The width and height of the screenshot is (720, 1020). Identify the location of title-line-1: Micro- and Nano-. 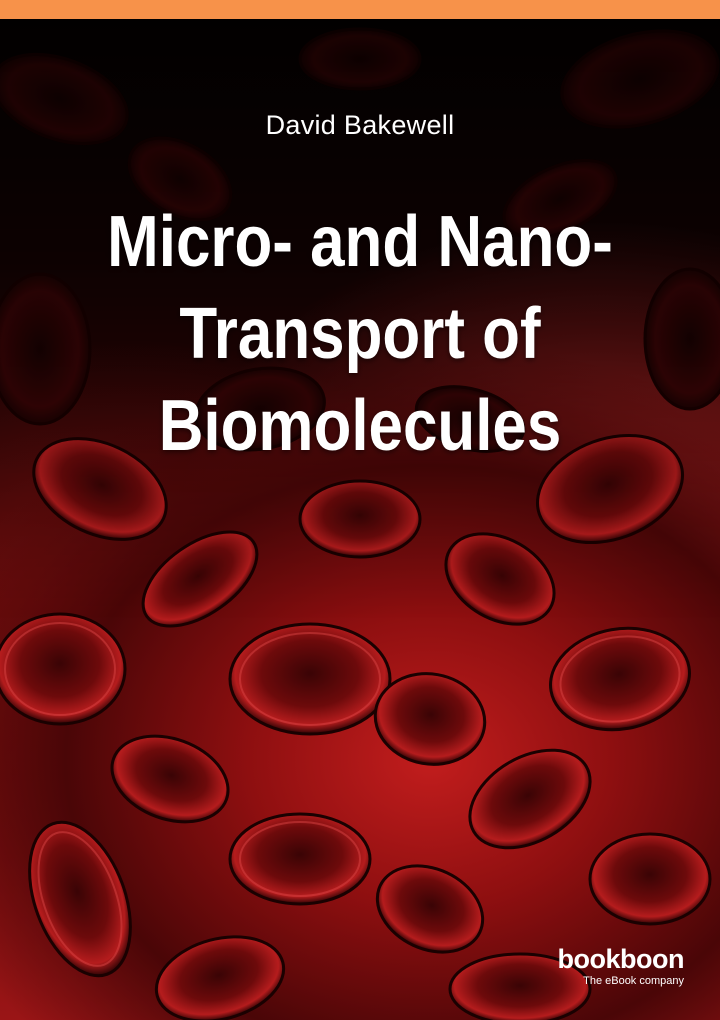
(360, 242).